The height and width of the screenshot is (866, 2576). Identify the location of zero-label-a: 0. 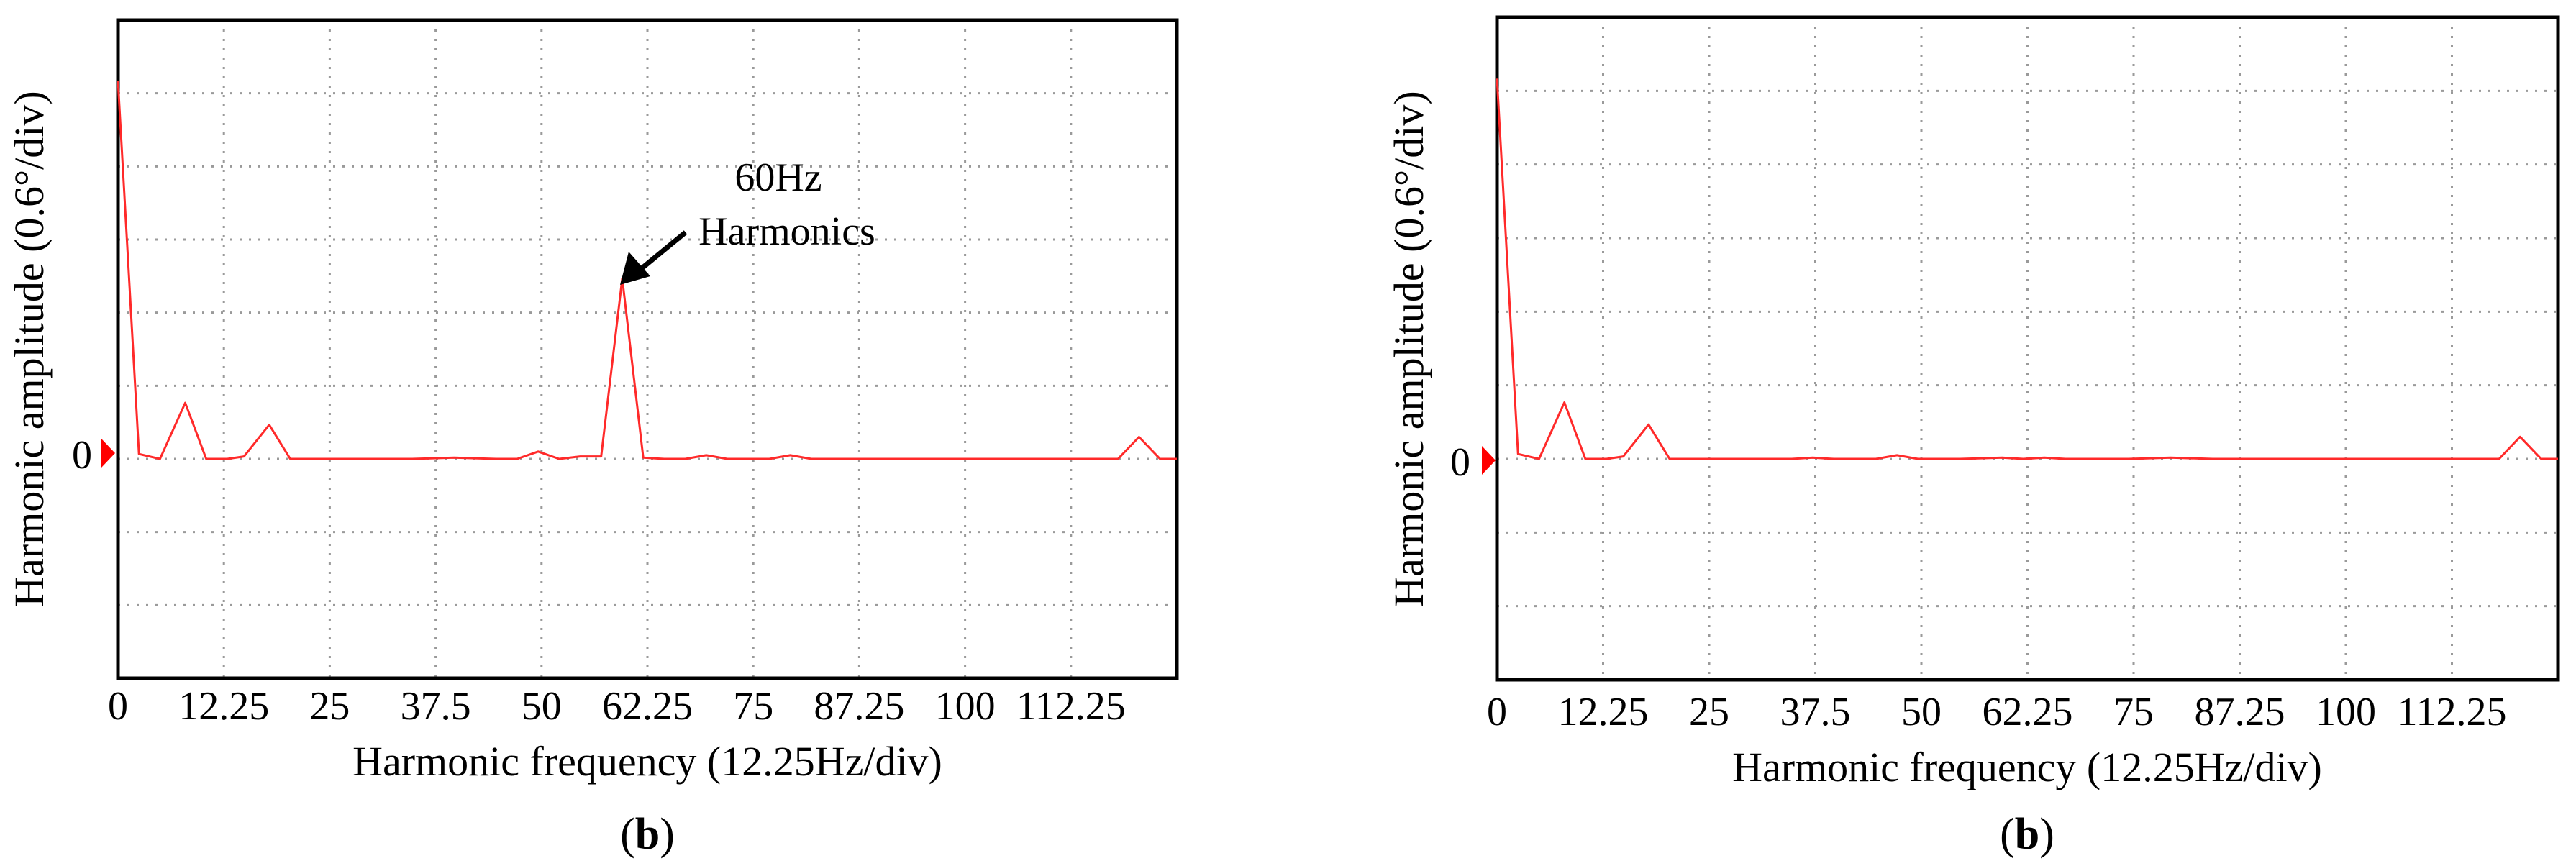
(82, 455).